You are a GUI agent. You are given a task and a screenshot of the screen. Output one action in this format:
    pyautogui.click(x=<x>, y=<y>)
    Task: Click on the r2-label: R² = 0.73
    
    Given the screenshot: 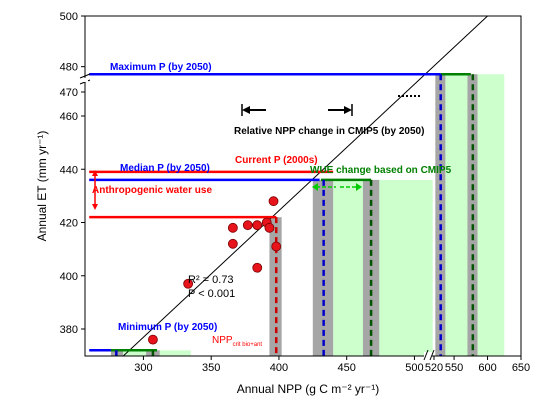 What is the action you would take?
    pyautogui.click(x=211, y=280)
    